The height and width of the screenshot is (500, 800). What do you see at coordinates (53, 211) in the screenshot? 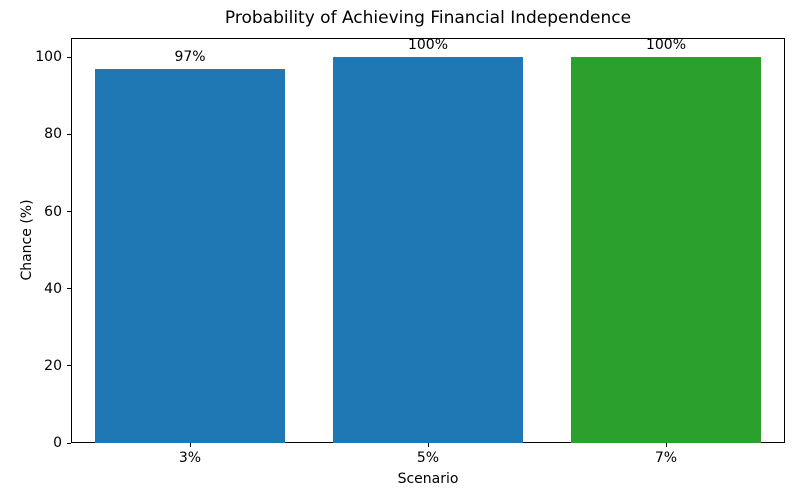
I see `y-tick-label: 60` at bounding box center [53, 211].